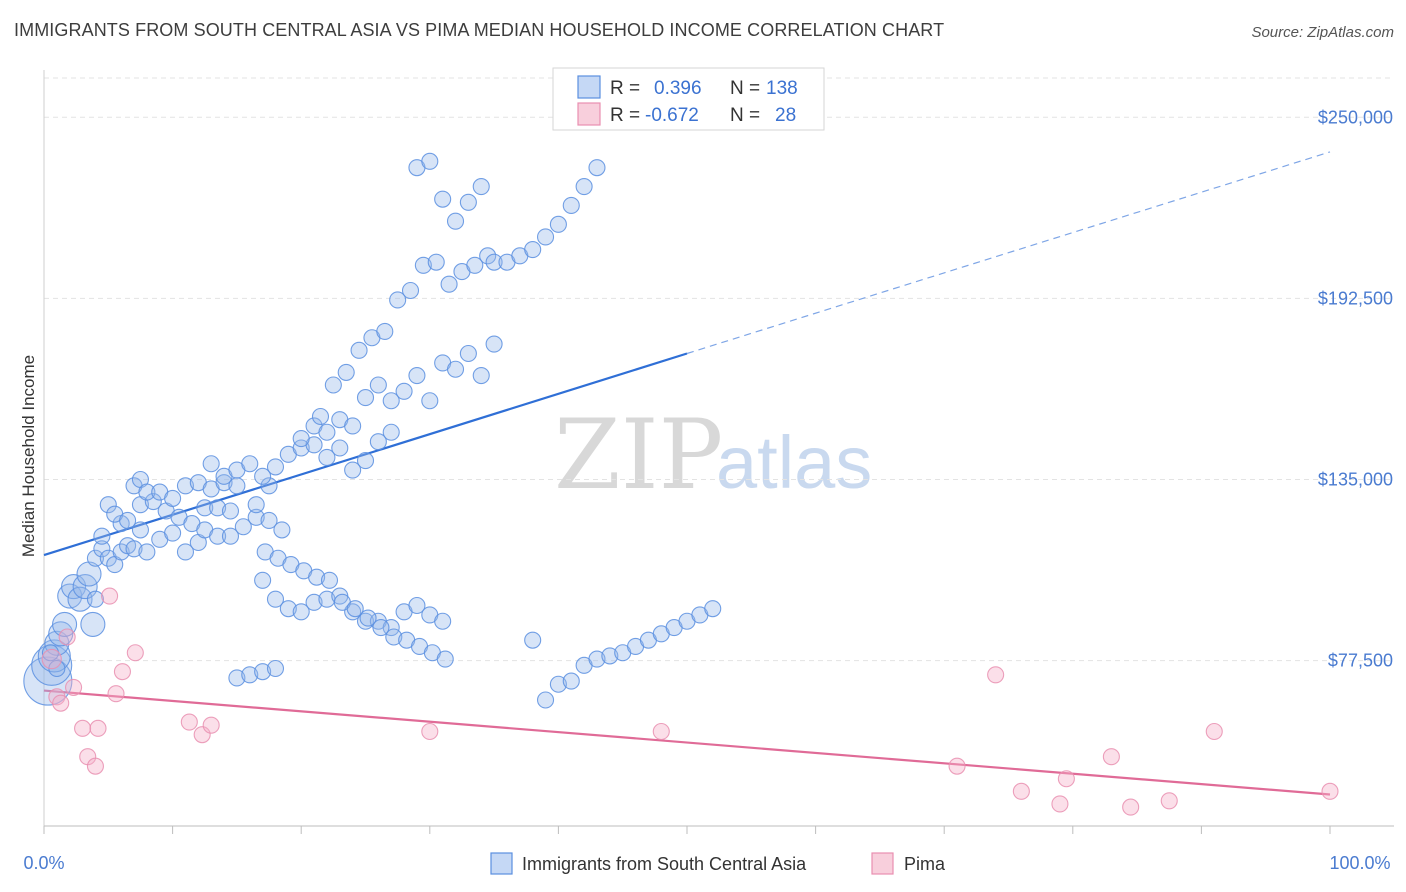  Describe the element at coordinates (794, 462) in the screenshot. I see `watermark-atlas: atlas` at that location.